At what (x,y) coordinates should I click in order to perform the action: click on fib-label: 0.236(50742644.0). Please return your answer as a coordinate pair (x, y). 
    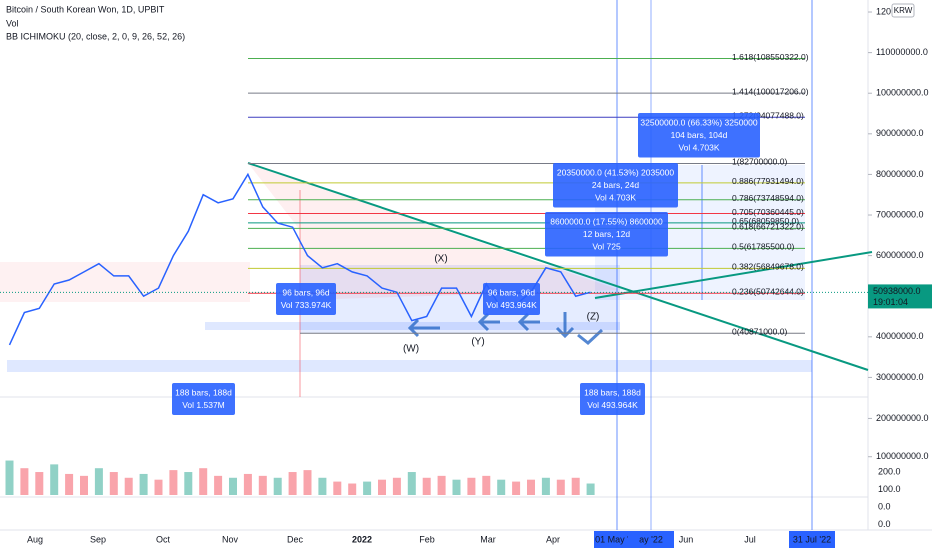
    Looking at the image, I should click on (768, 291).